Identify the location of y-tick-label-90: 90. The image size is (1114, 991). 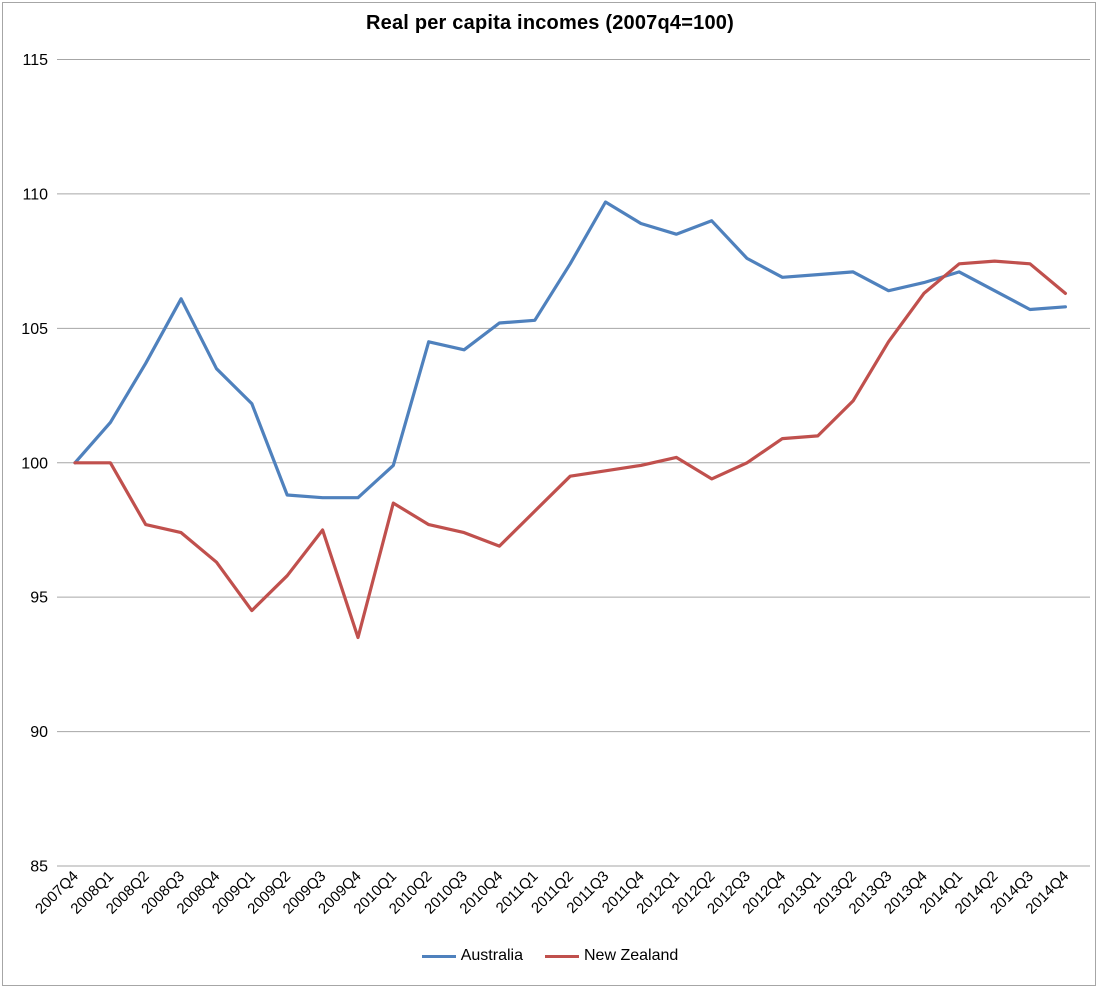
(39, 732).